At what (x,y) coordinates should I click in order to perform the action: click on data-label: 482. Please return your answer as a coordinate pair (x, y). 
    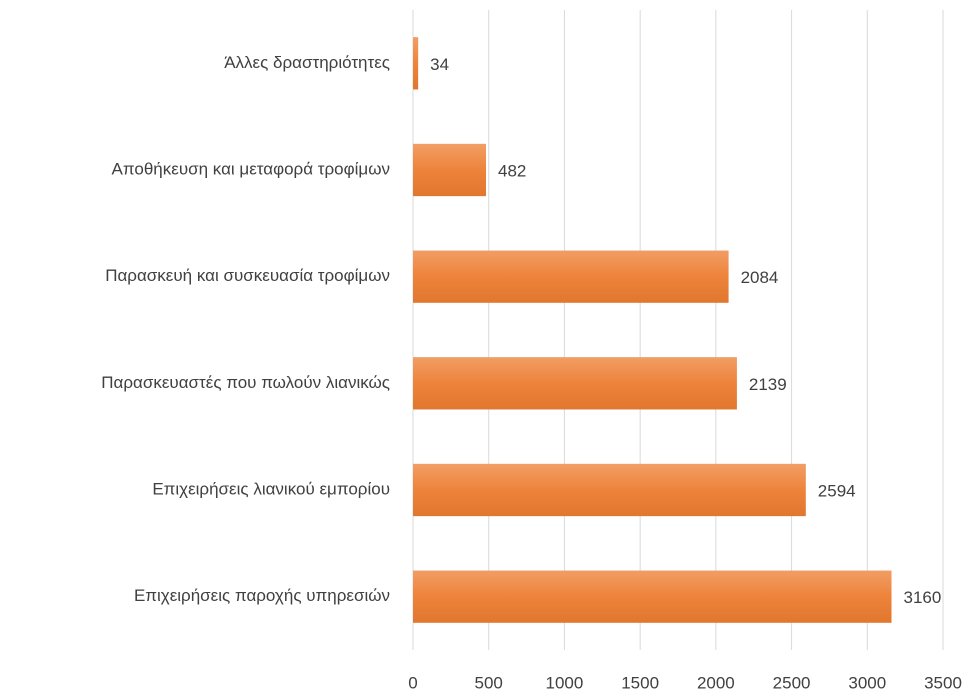
    Looking at the image, I should click on (512, 170).